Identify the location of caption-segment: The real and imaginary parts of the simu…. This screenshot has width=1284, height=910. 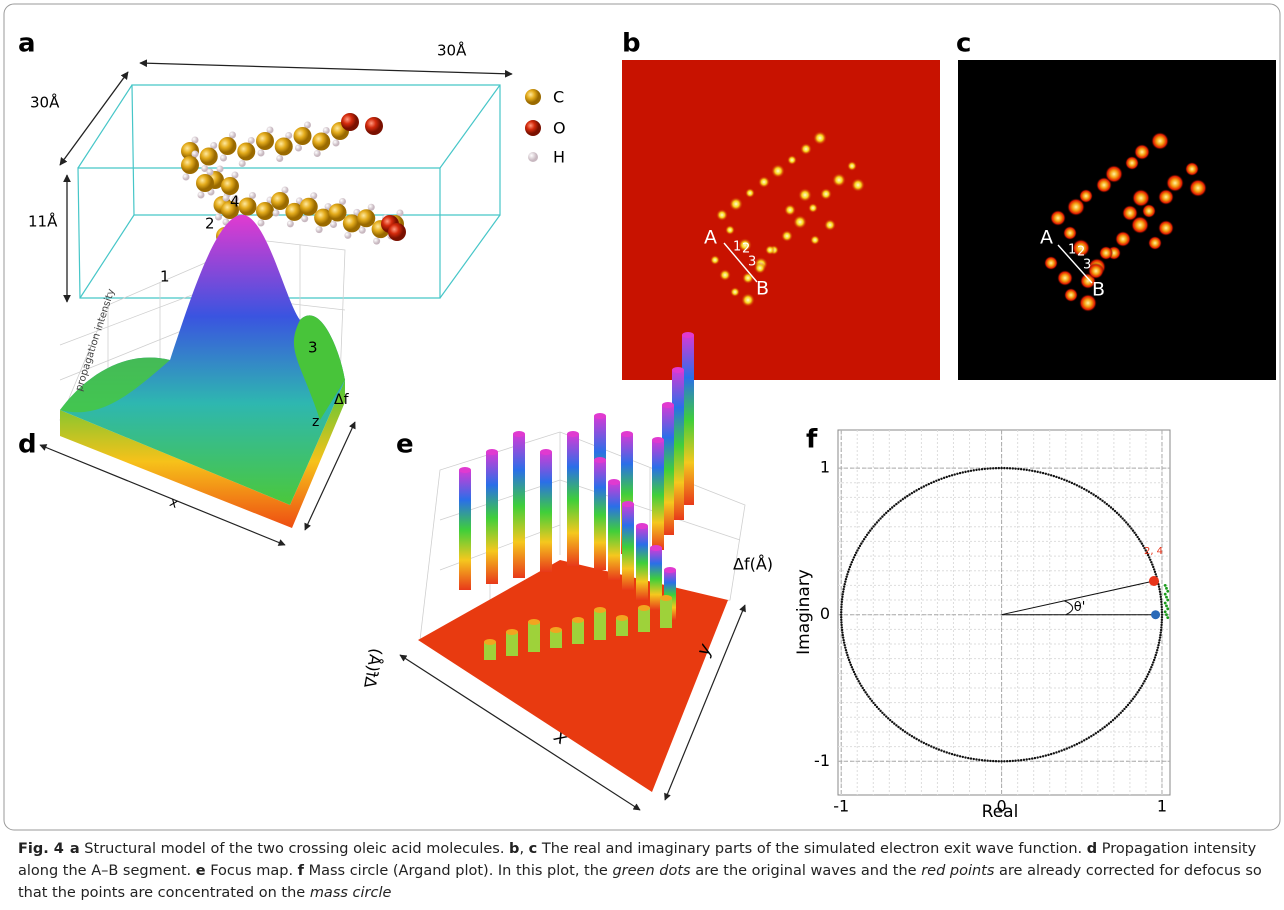
(812, 849).